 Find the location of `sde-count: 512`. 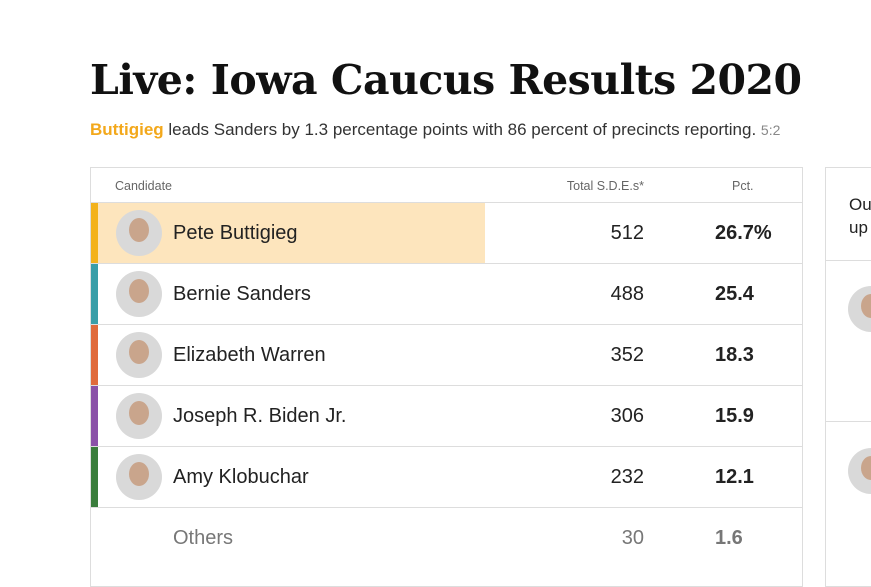

sde-count: 512 is located at coordinates (627, 233).